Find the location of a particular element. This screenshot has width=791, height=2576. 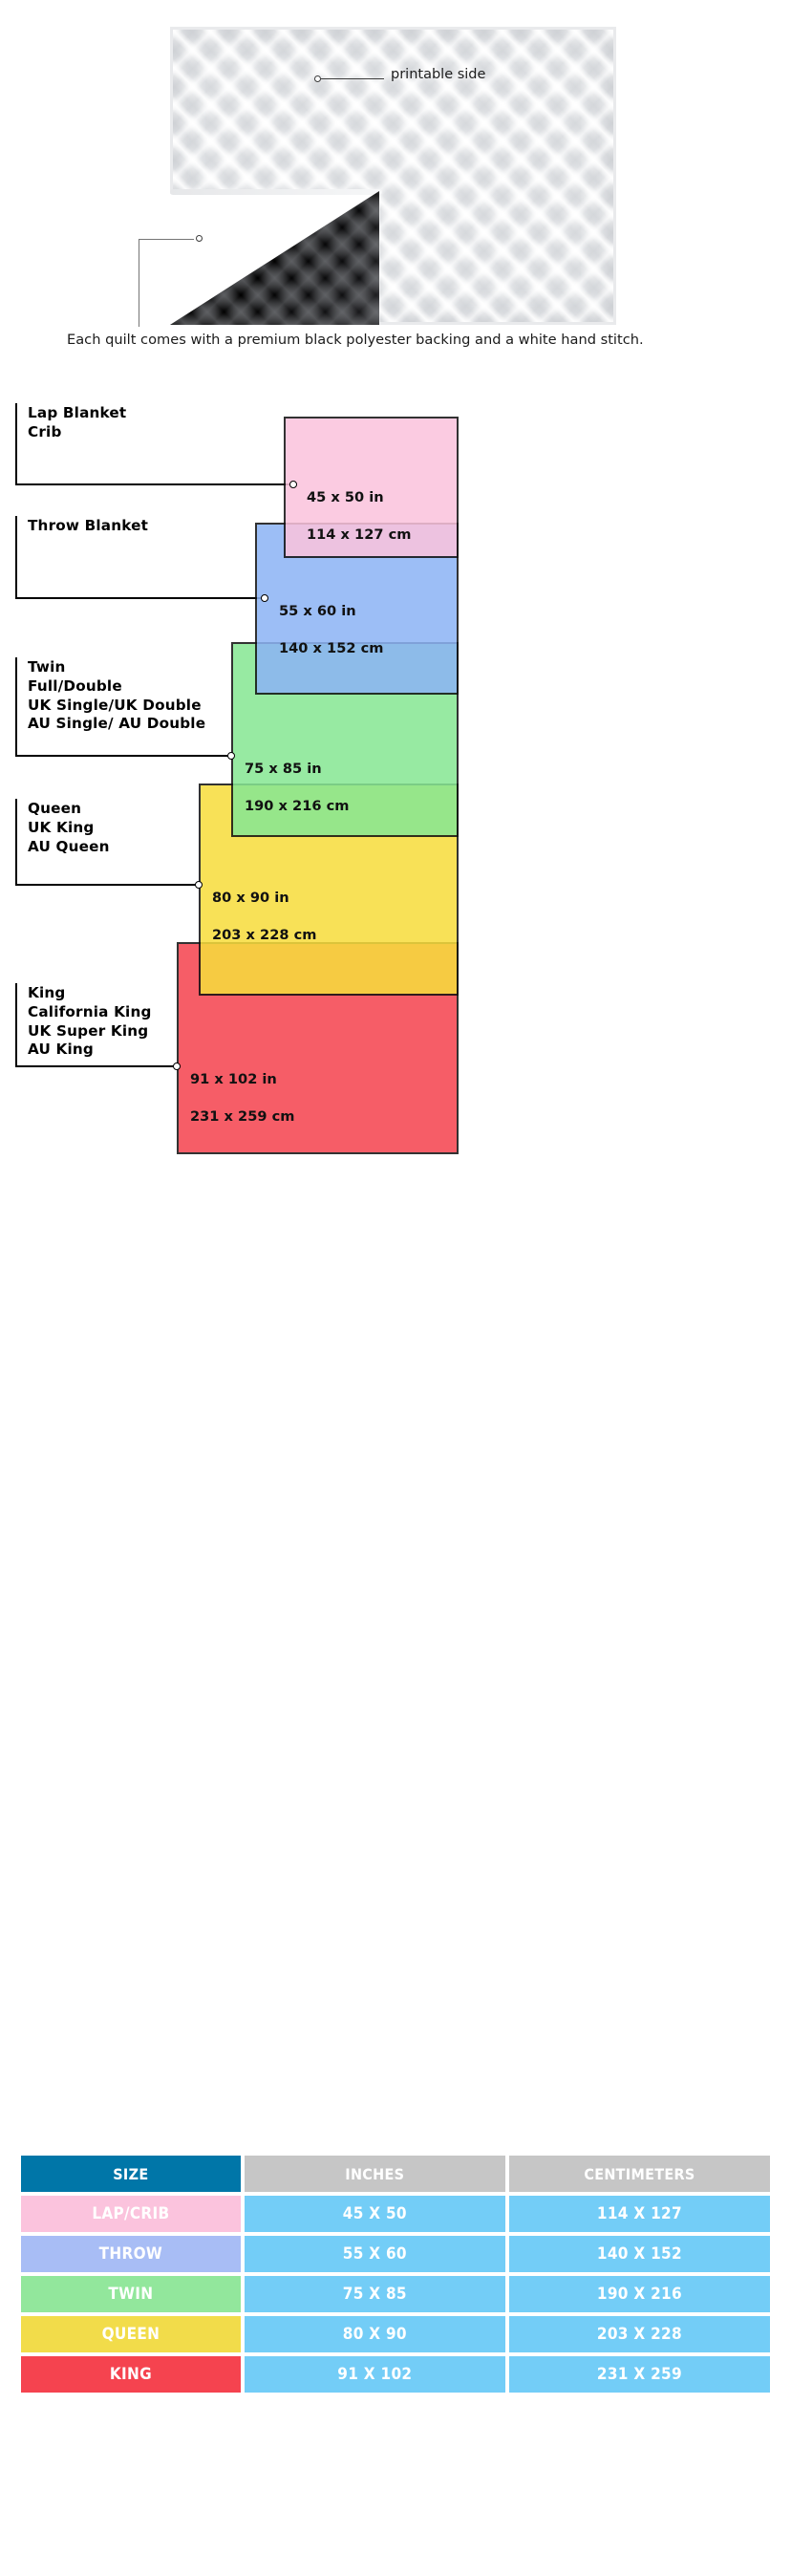

size-label-lap-crib: Lap Blanket Crib is located at coordinates (77, 422).